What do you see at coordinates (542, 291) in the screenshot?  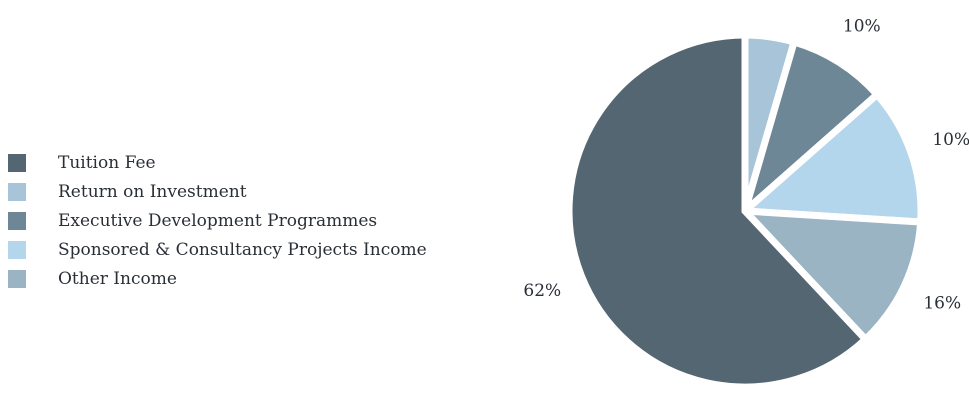 I see `pie-slice-label-tuition-fee: 62%` at bounding box center [542, 291].